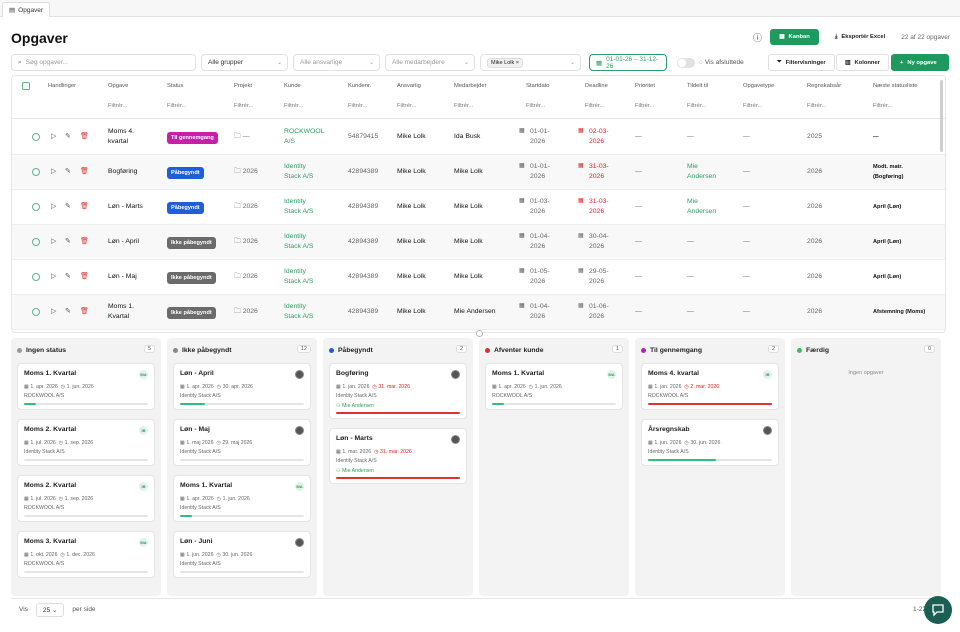 The height and width of the screenshot is (632, 960). What do you see at coordinates (692, 201) in the screenshot?
I see `assigned-to: Mie` at bounding box center [692, 201].